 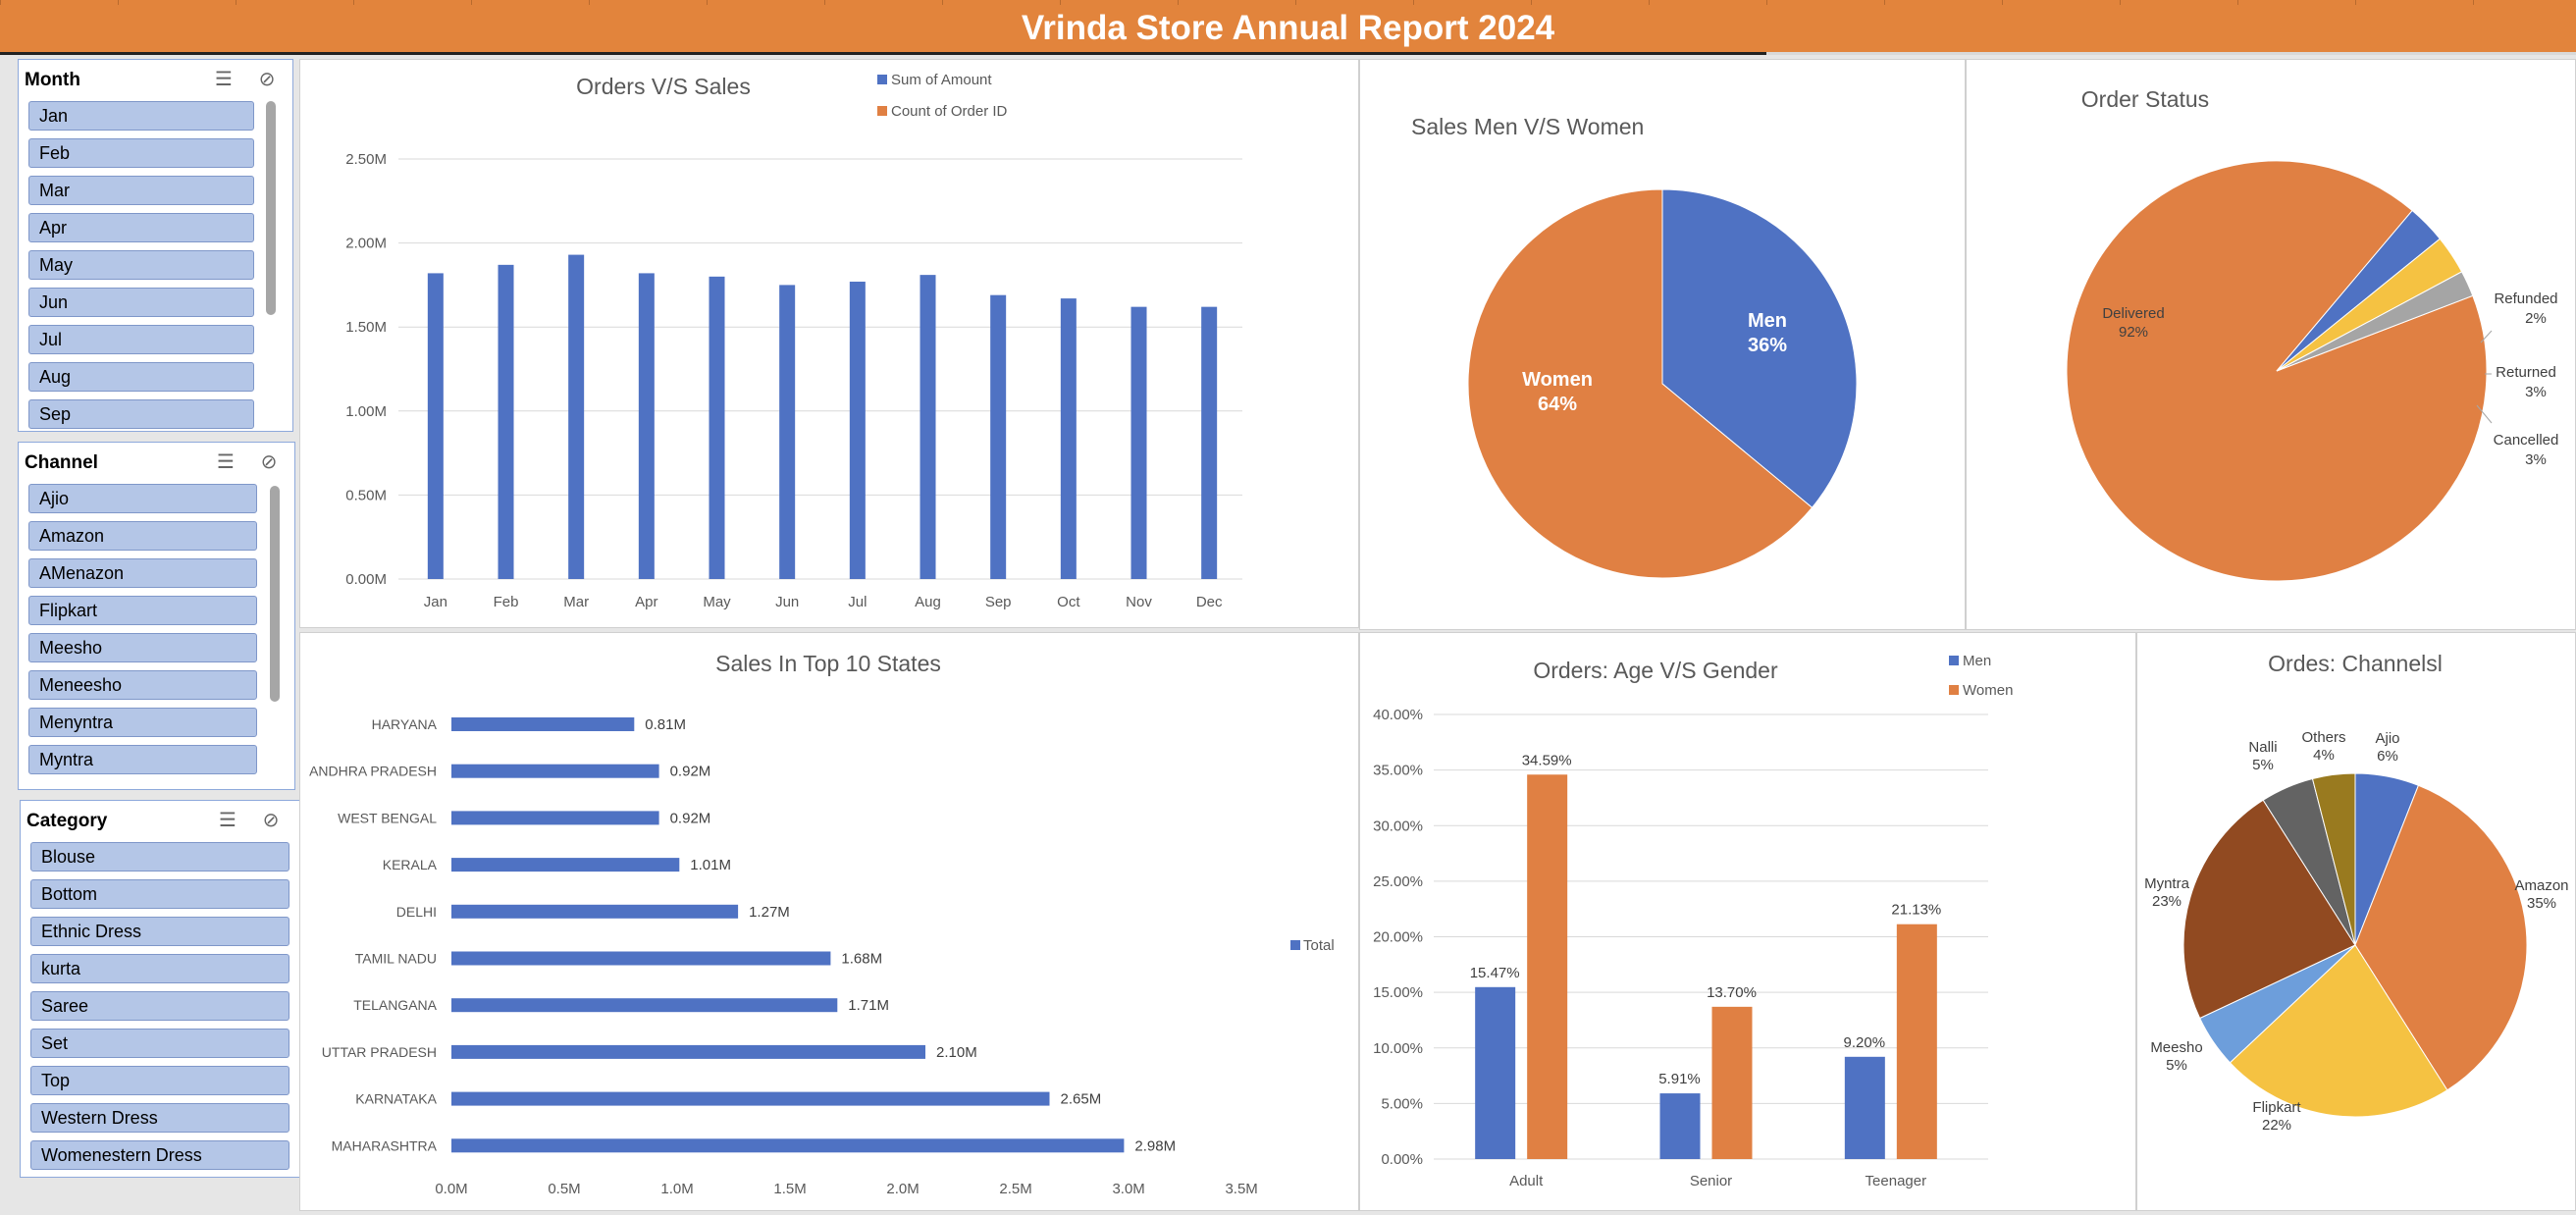 I want to click on x-tick-label: Sep, so click(x=998, y=602).